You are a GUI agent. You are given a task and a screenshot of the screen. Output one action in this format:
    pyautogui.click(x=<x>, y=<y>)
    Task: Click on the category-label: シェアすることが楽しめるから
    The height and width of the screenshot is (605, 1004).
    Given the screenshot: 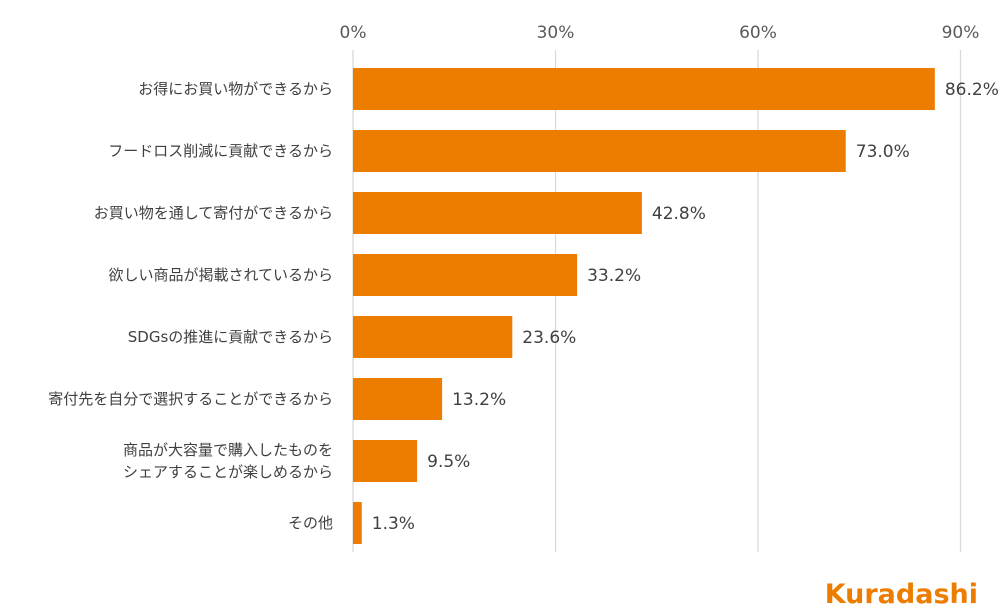 What is the action you would take?
    pyautogui.click(x=228, y=472)
    